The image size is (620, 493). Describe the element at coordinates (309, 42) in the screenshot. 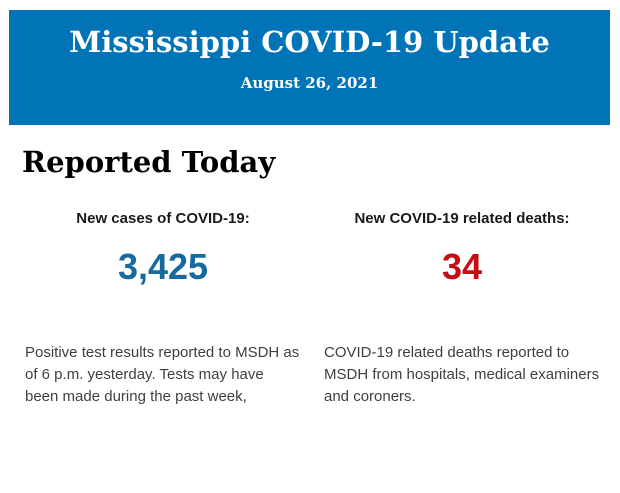

I see `newsletter-title: Mississippi COVID-19 Update` at that location.